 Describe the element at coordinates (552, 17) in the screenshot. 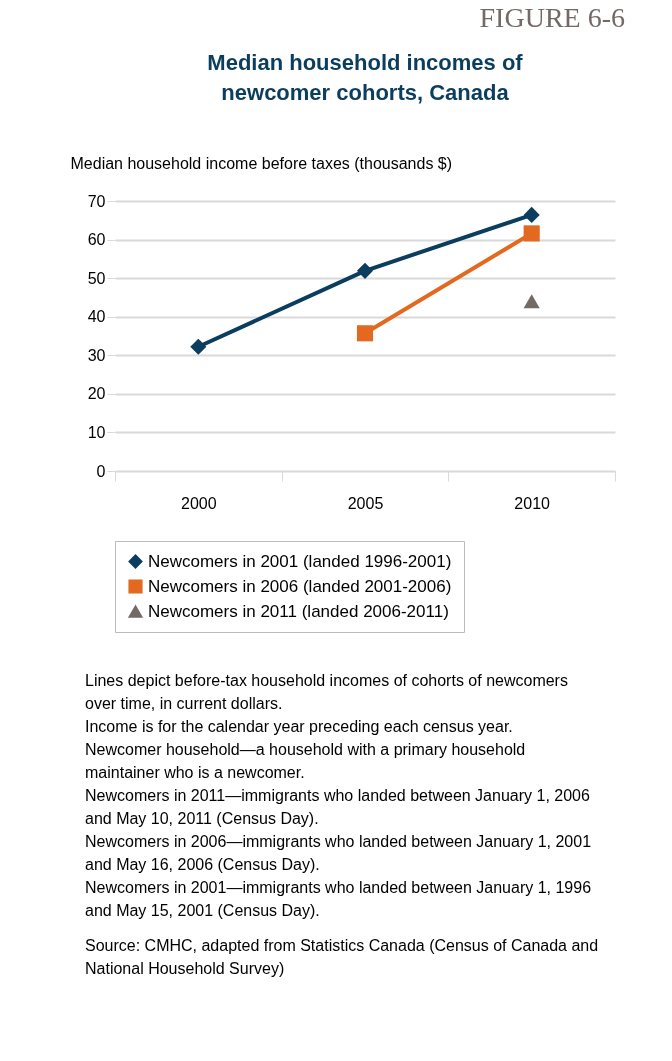

I see `caption: FIGURE 6-6` at that location.